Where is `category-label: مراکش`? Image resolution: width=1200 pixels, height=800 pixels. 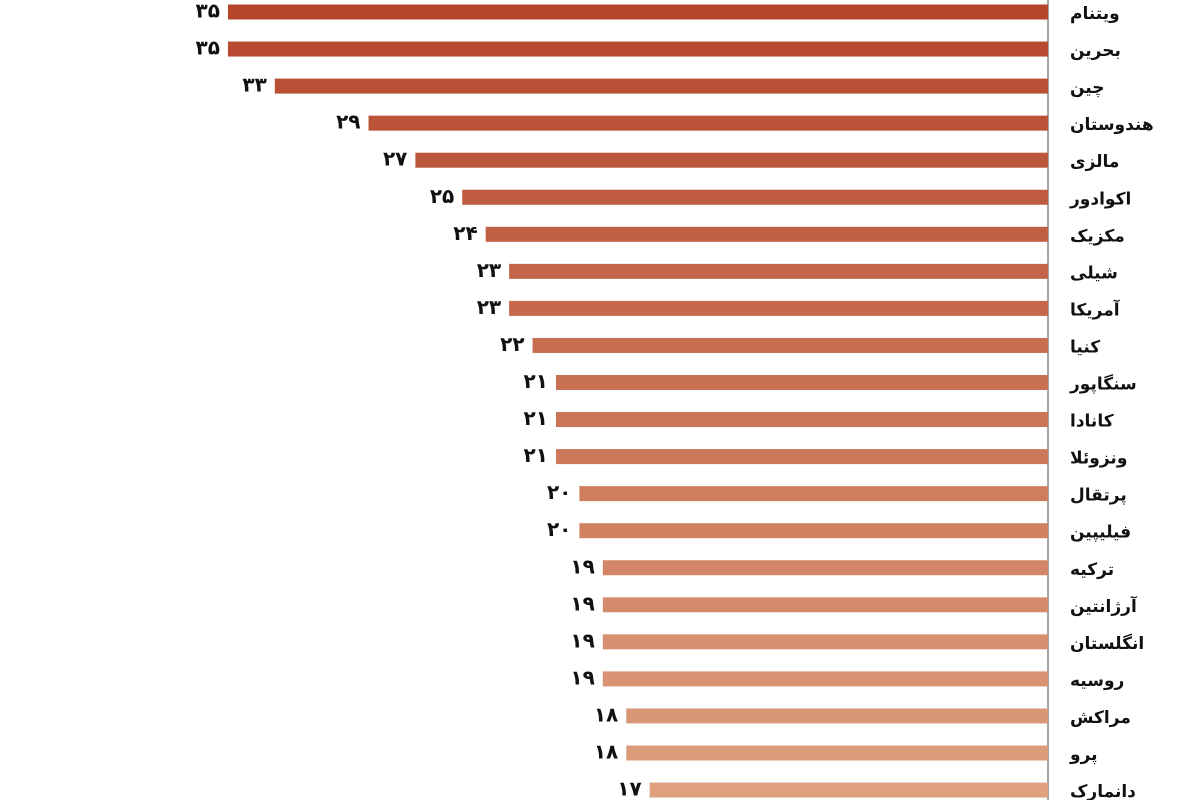
category-label: مراکش is located at coordinates (1100, 718).